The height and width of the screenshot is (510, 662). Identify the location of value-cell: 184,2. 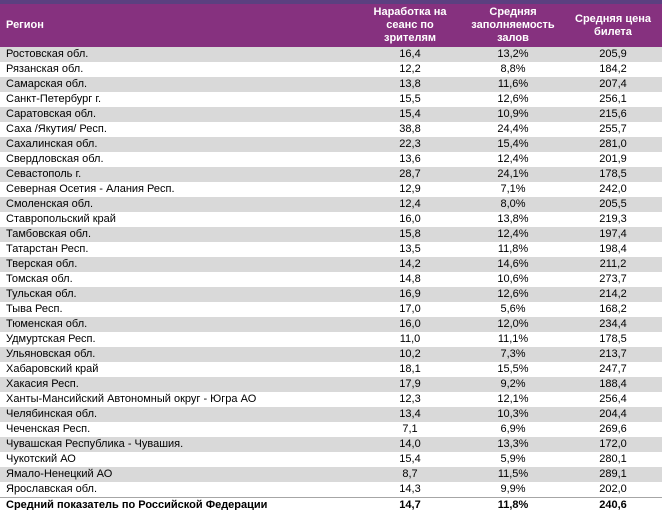
(613, 69).